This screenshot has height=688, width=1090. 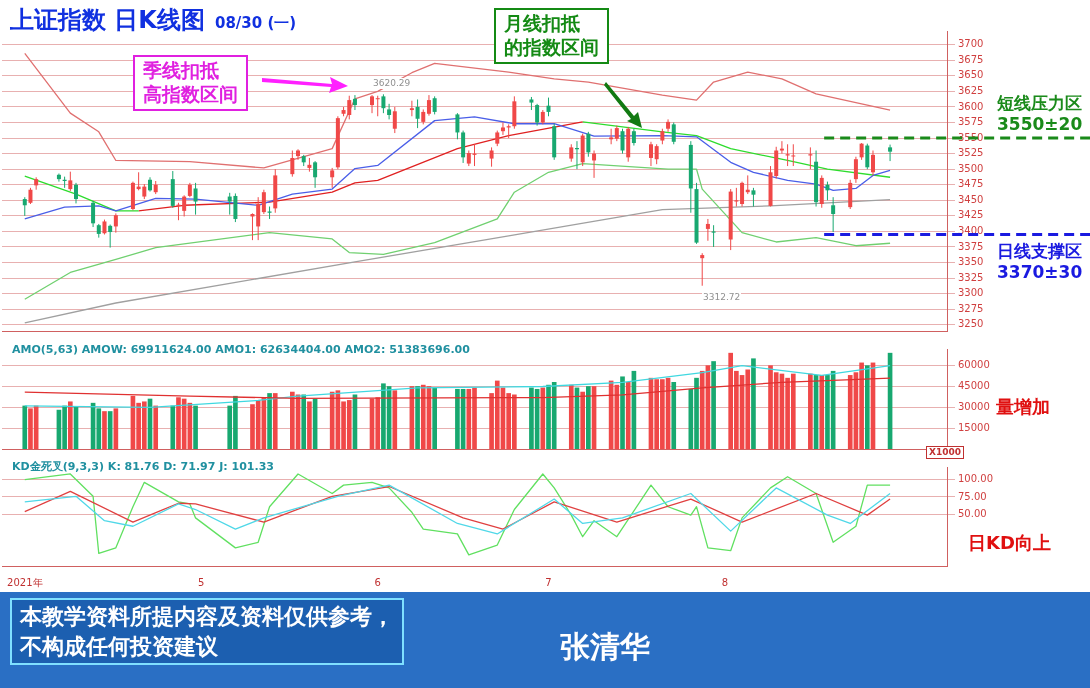 What do you see at coordinates (971, 293) in the screenshot?
I see `y-tick-label: 3300` at bounding box center [971, 293].